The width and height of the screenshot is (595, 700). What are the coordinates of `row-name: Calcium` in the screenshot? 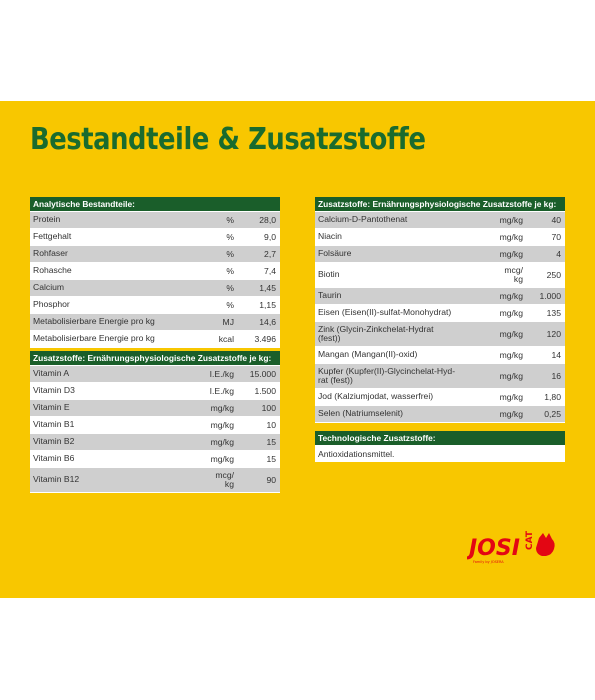 It's located at (49, 288).